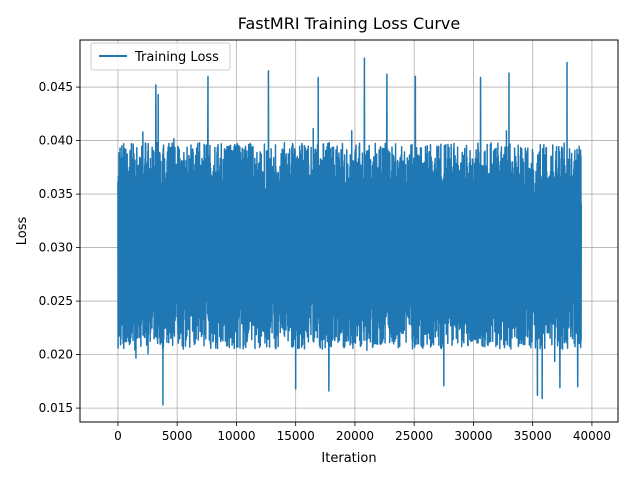  Describe the element at coordinates (592, 436) in the screenshot. I see `x-tick-label: 40000` at that location.